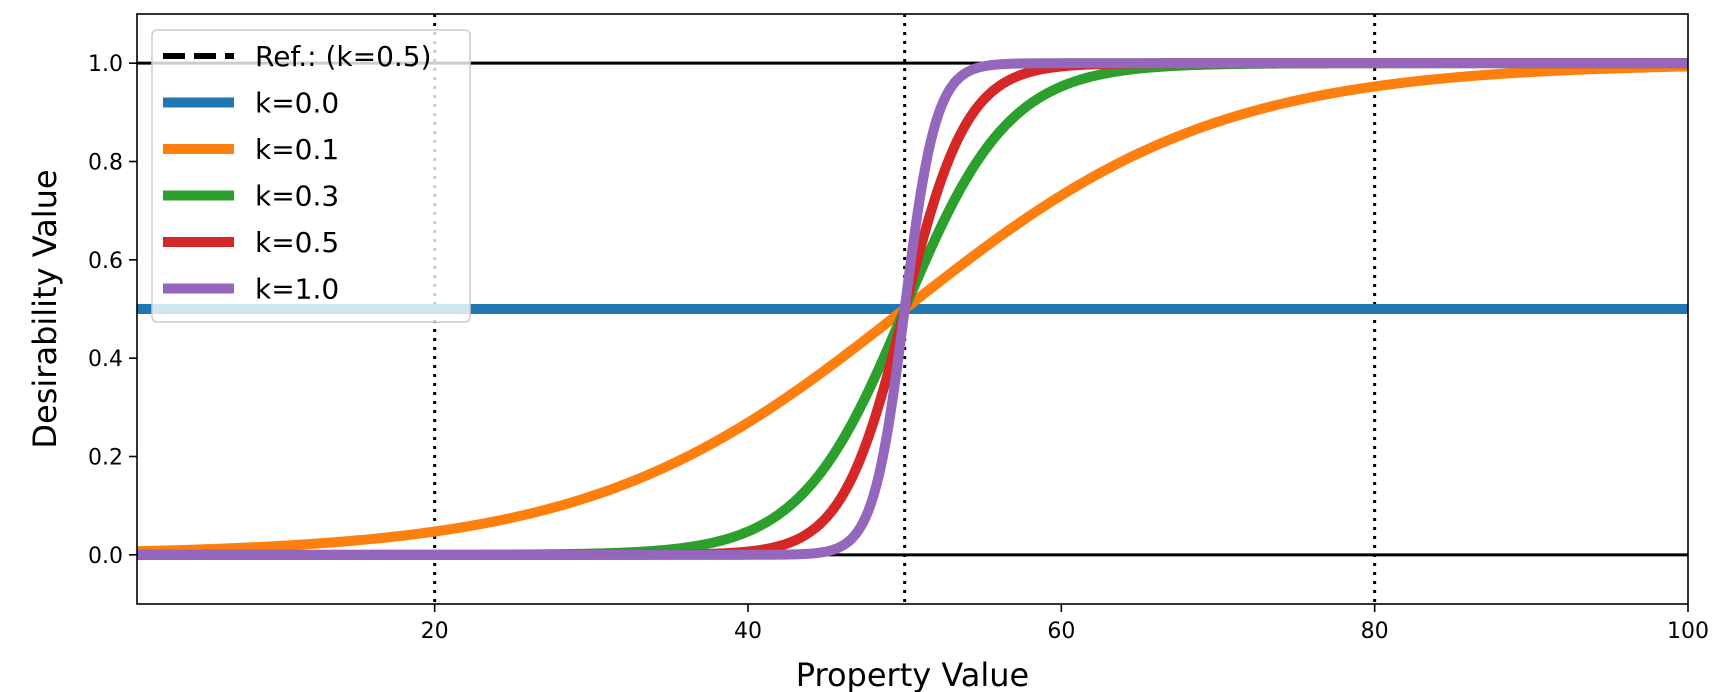  What do you see at coordinates (311, 176) in the screenshot?
I see `legend: Ref.: (k=0.5) k=0.0 k=0.1 k=0.3 k=0.5 k=1.0` at bounding box center [311, 176].